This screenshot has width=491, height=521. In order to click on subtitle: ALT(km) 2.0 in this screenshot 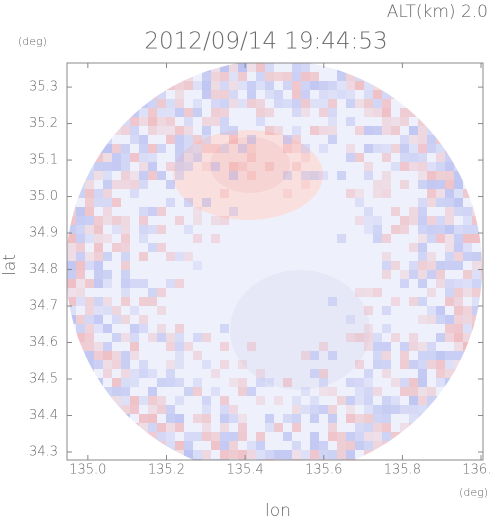, I will do `click(437, 12)`.